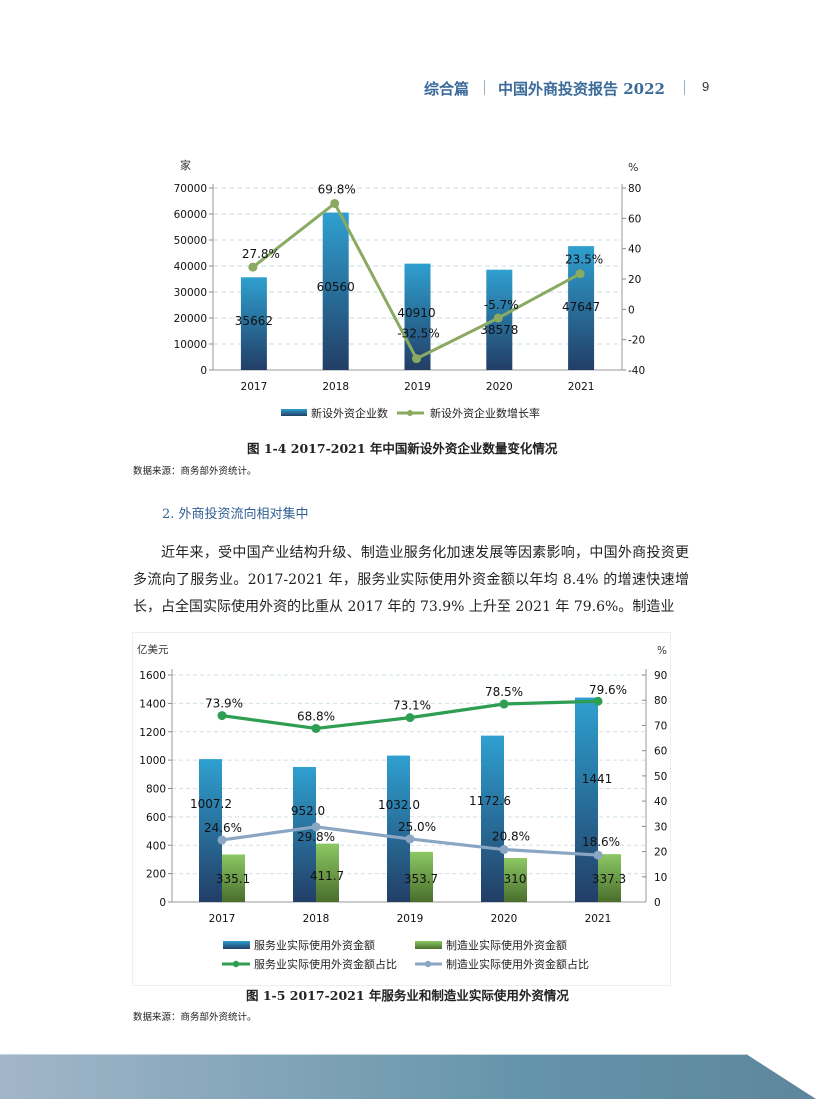 This screenshot has width=816, height=1099. Describe the element at coordinates (584, 260) in the screenshot. I see `line-value-label: 23.5%` at that location.